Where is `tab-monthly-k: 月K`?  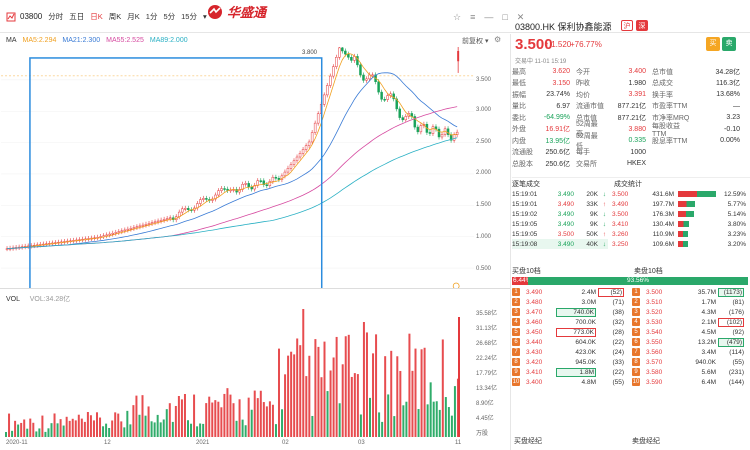
tab-monthly-k: 月K is located at coordinates (133, 16).